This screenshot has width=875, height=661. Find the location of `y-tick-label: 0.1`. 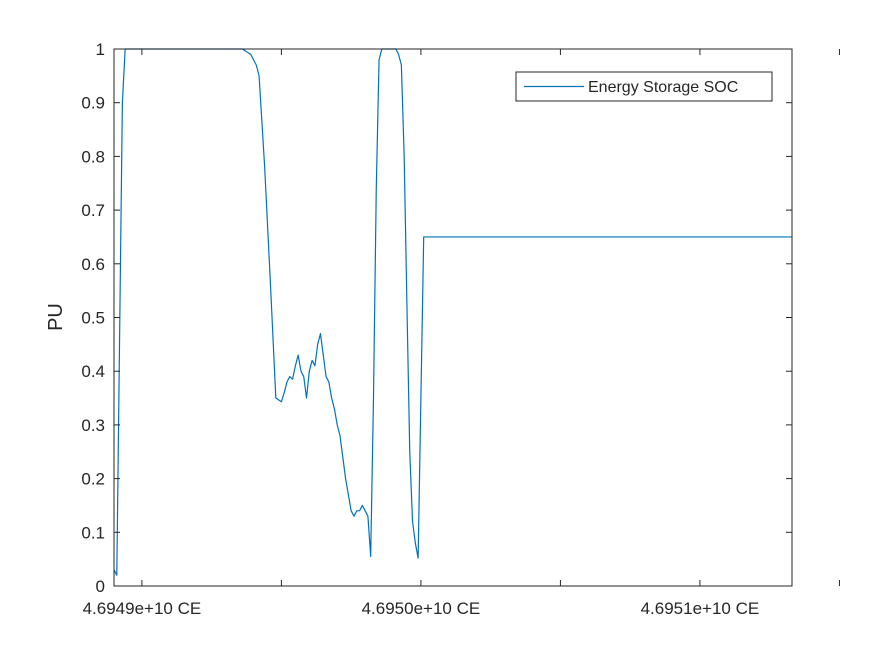

y-tick-label: 0.1 is located at coordinates (93, 532).